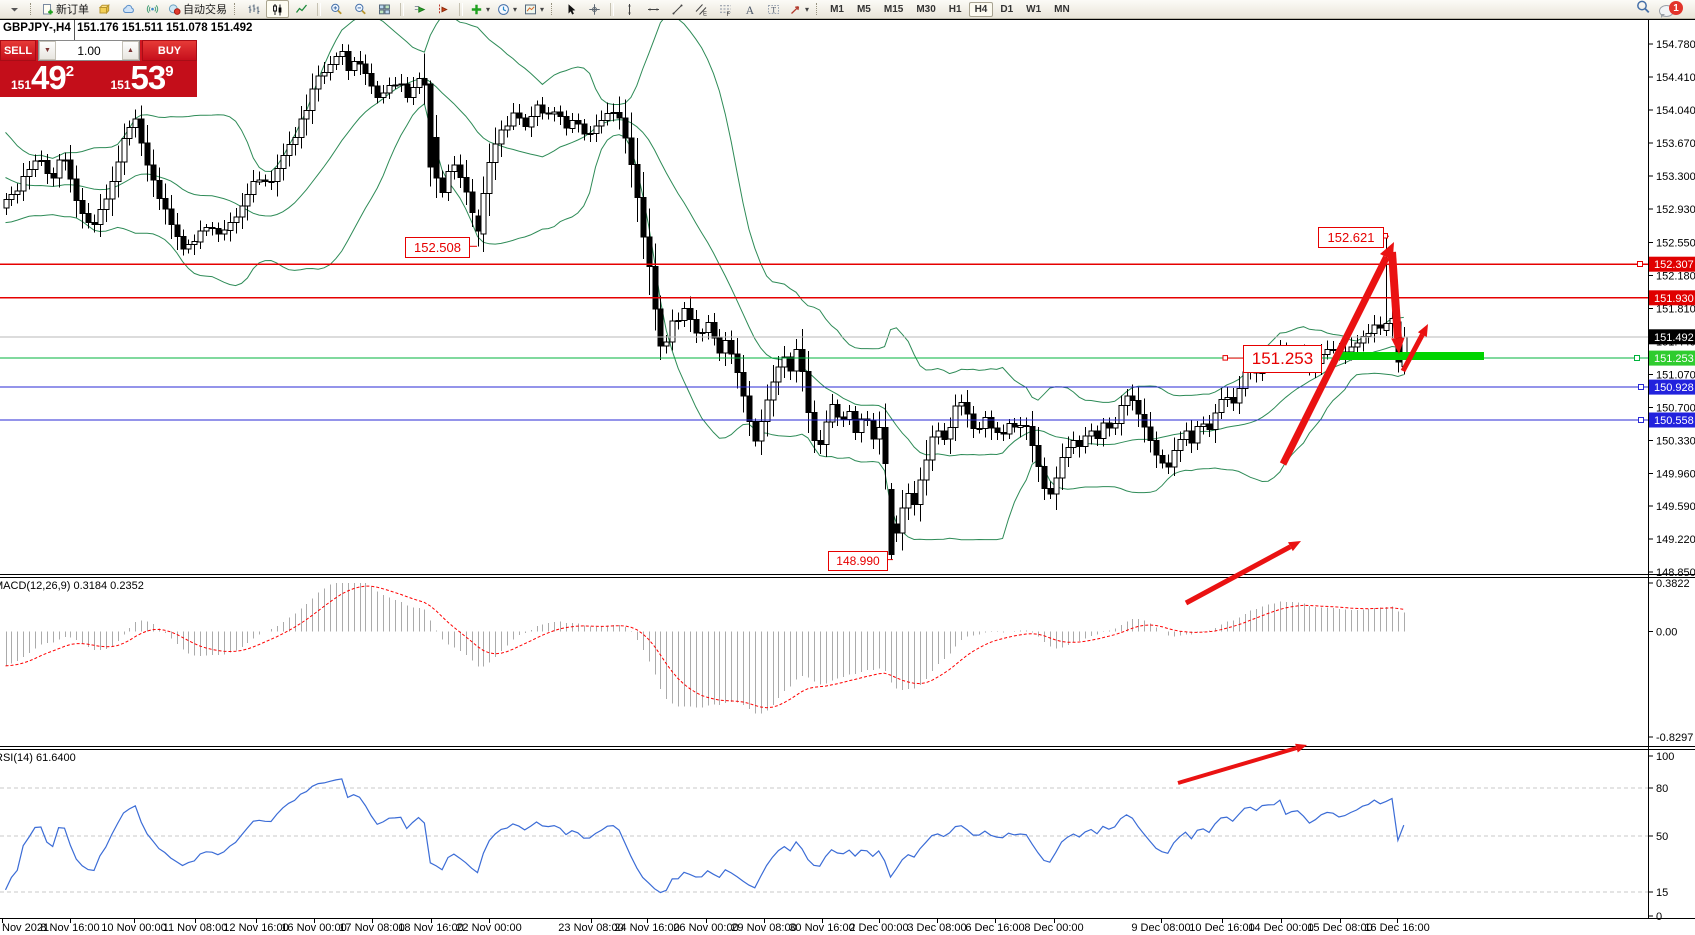 The height and width of the screenshot is (935, 1695). Describe the element at coordinates (1675, 210) in the screenshot. I see `svg-text: 152.930` at that location.